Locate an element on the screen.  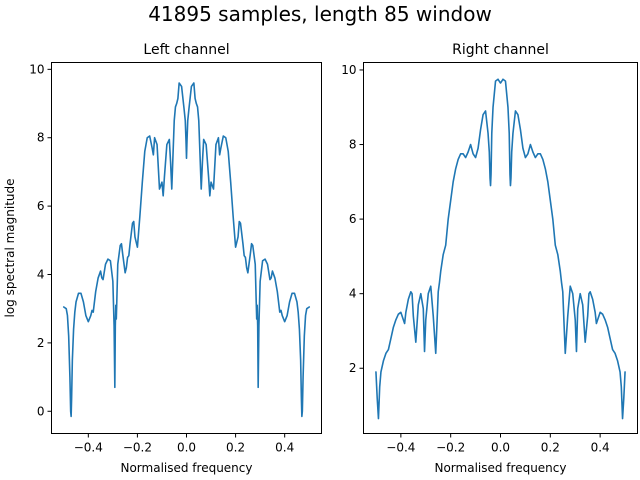
left-channel-xlabel: Normalised frequency is located at coordinates (186, 468).